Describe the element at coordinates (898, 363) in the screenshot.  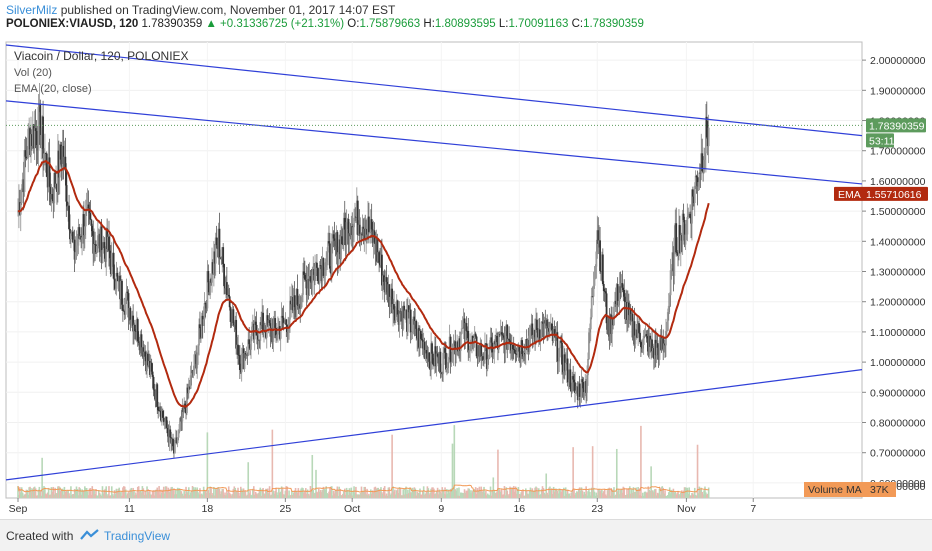
I see `y-tick-label: 1.00000000` at that location.